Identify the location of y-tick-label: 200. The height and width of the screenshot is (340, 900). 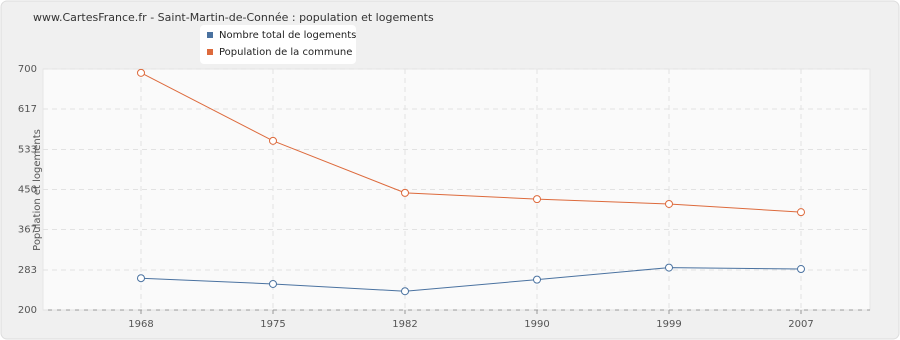
(27, 310).